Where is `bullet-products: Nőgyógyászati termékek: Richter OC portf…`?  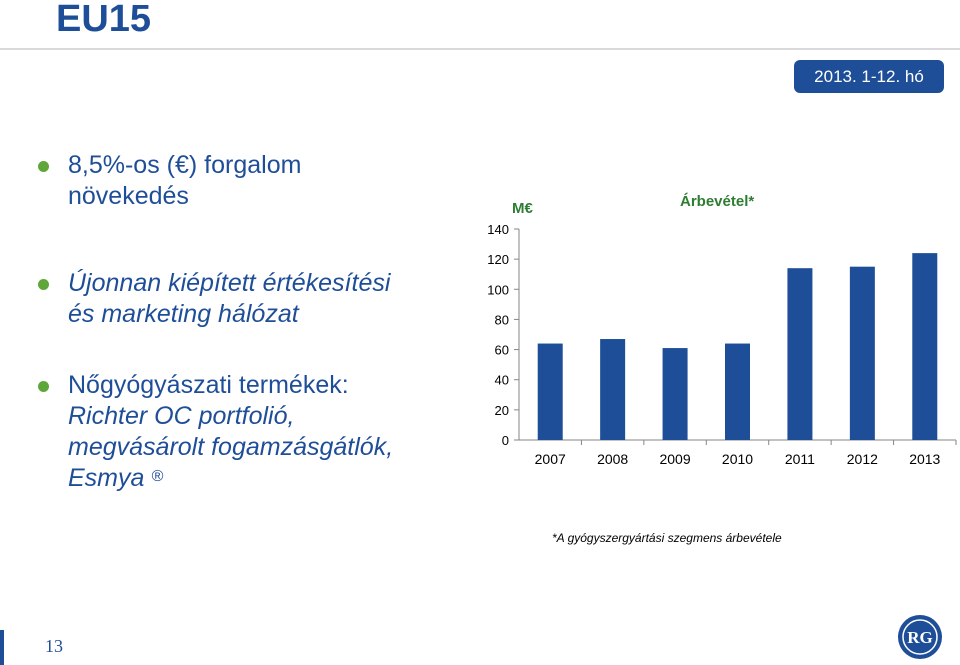 bullet-products: Nőgyógyászati termékek: Richter OC portf… is located at coordinates (268, 432).